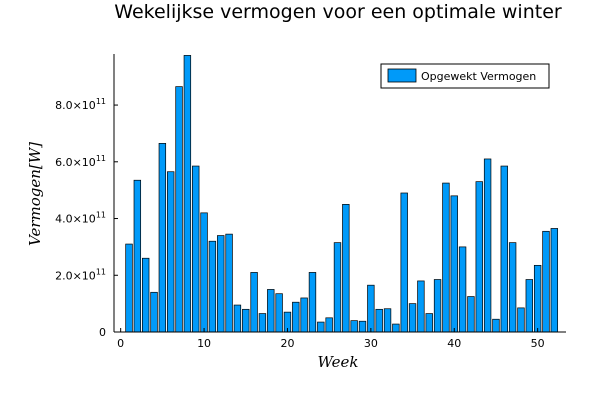  I want to click on y-tick-label: 8.0×10¹¹, so click(80, 104).